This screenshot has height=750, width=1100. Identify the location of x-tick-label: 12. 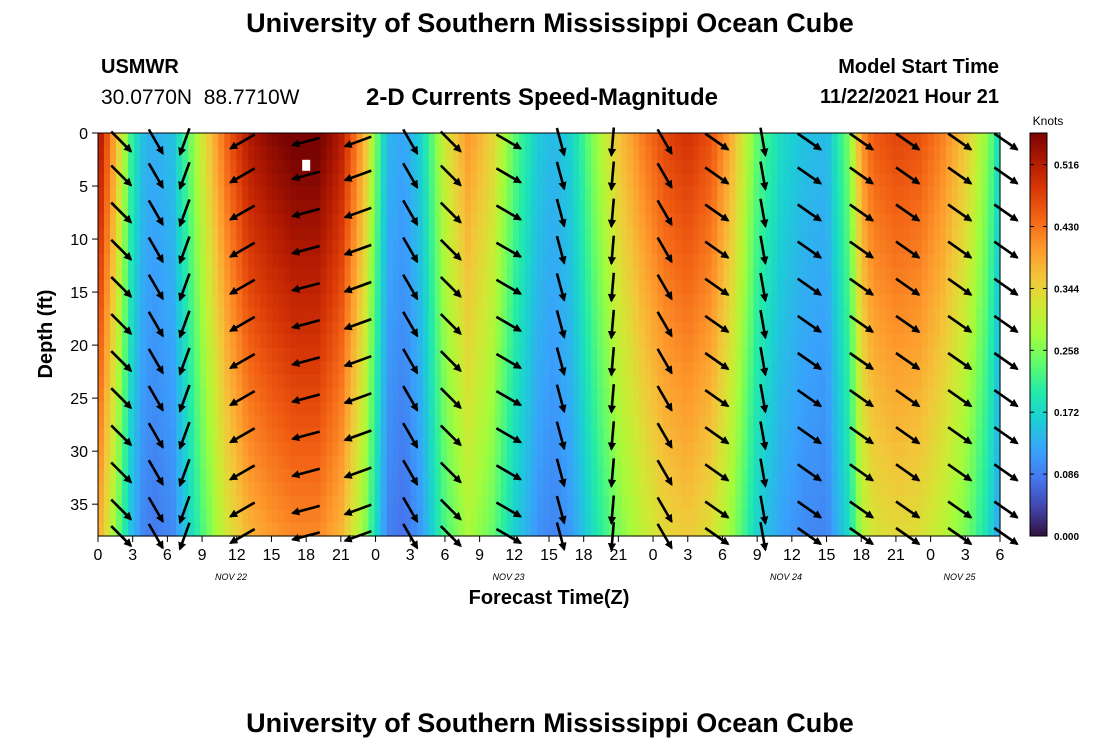
(792, 555).